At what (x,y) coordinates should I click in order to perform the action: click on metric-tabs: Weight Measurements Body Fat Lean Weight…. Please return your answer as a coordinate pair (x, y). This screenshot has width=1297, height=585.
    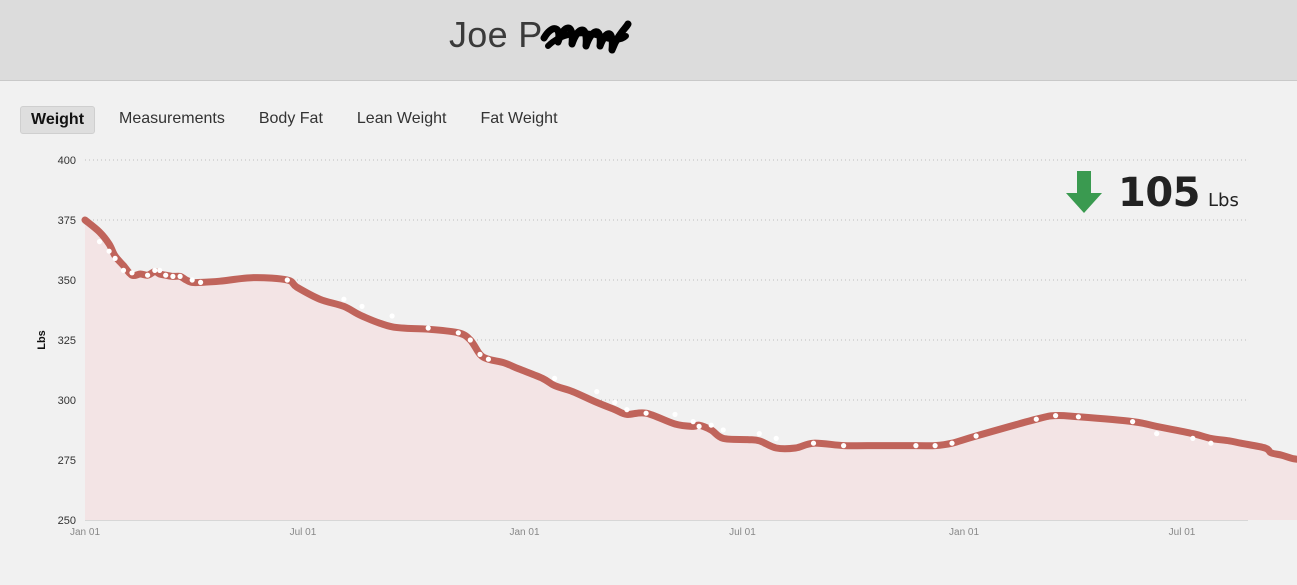
    Looking at the image, I should click on (301, 120).